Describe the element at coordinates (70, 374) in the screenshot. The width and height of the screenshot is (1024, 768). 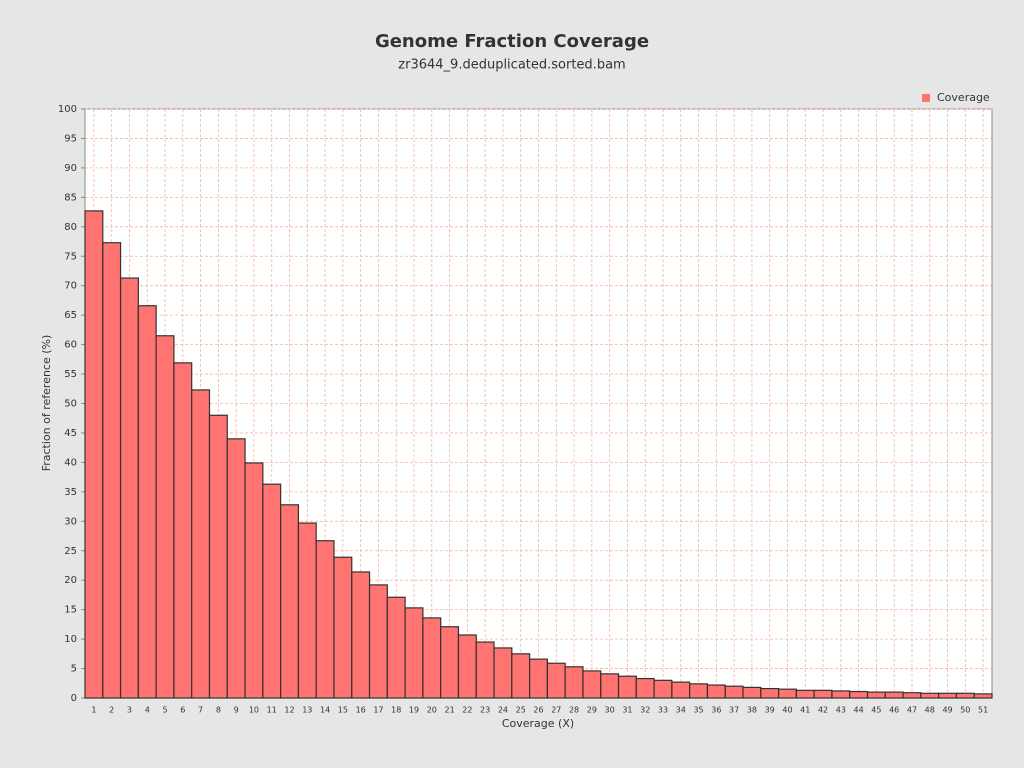
I see `y-tick-label: 55` at that location.